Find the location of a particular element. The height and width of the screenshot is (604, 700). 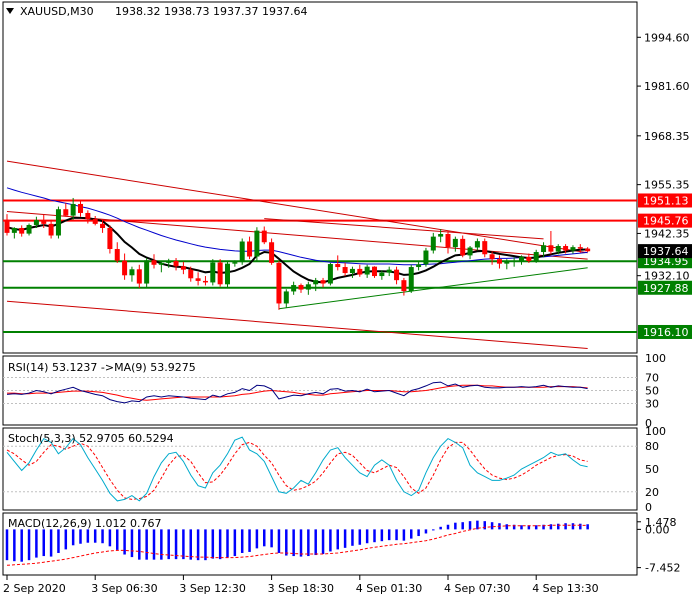

macd-label: MACD(12,26,9) 1.012 0.767 is located at coordinates (85, 523).